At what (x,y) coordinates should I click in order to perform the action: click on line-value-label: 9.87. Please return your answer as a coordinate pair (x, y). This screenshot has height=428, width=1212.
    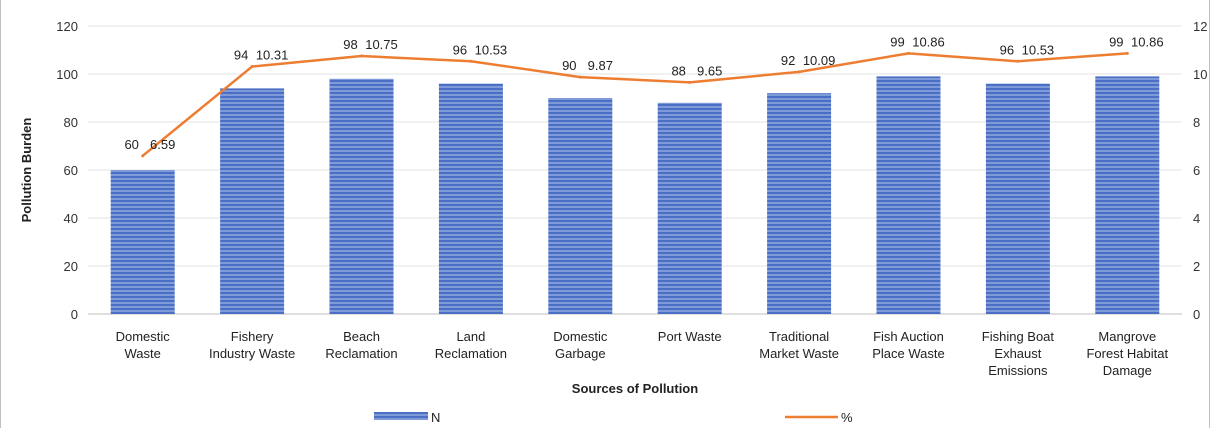
    Looking at the image, I should click on (600, 65).